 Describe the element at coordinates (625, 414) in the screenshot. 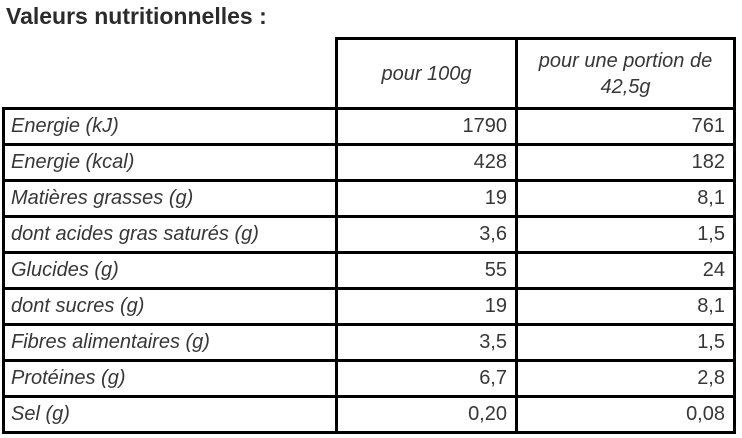

I see `value-per-portion: 0,08` at that location.